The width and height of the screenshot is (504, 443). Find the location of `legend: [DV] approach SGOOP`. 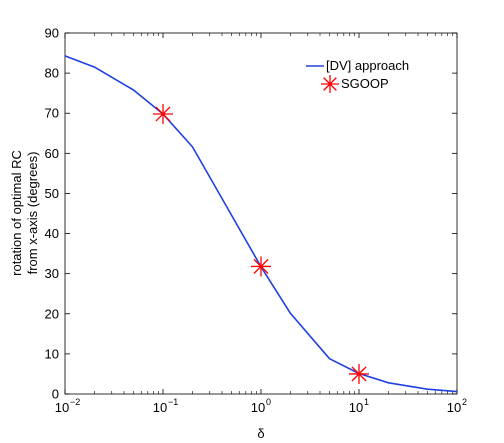

legend: [DV] approach SGOOP is located at coordinates (357, 75).